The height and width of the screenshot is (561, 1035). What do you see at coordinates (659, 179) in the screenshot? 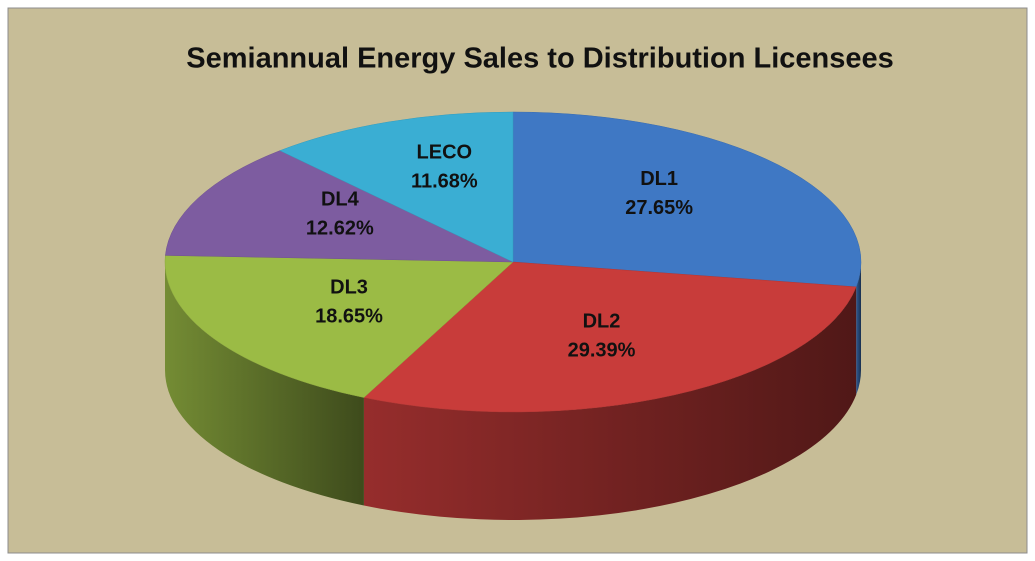
I see `slice-category-label: DL1` at bounding box center [659, 179].